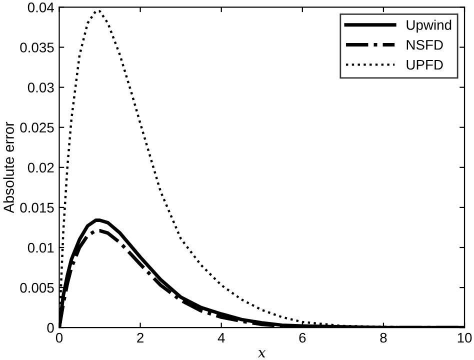 The width and height of the screenshot is (474, 360). I want to click on y-tick-label: 0.01, so click(41, 247).